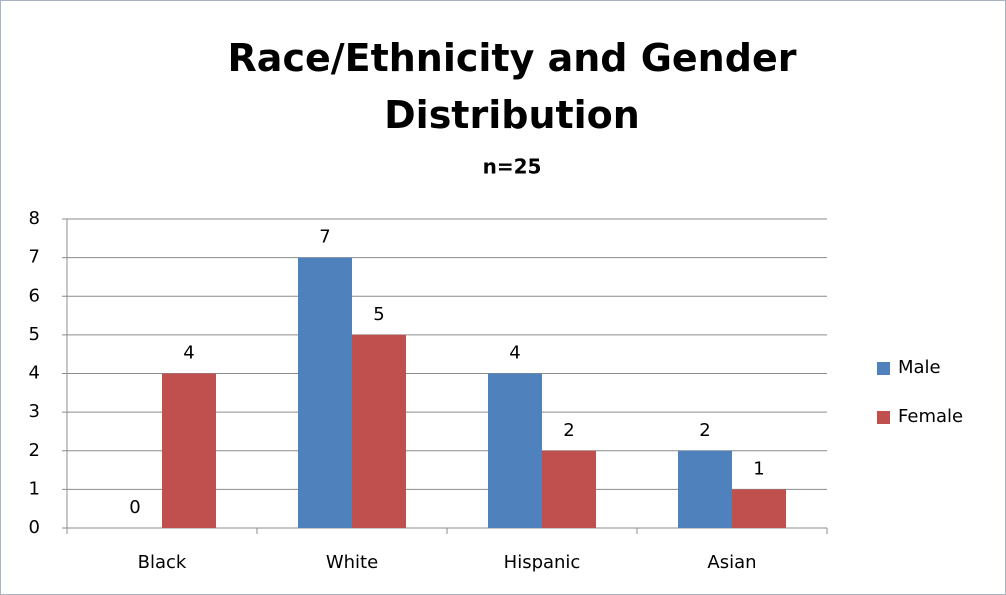 The height and width of the screenshot is (595, 1006). I want to click on legend-label: Male, so click(919, 367).